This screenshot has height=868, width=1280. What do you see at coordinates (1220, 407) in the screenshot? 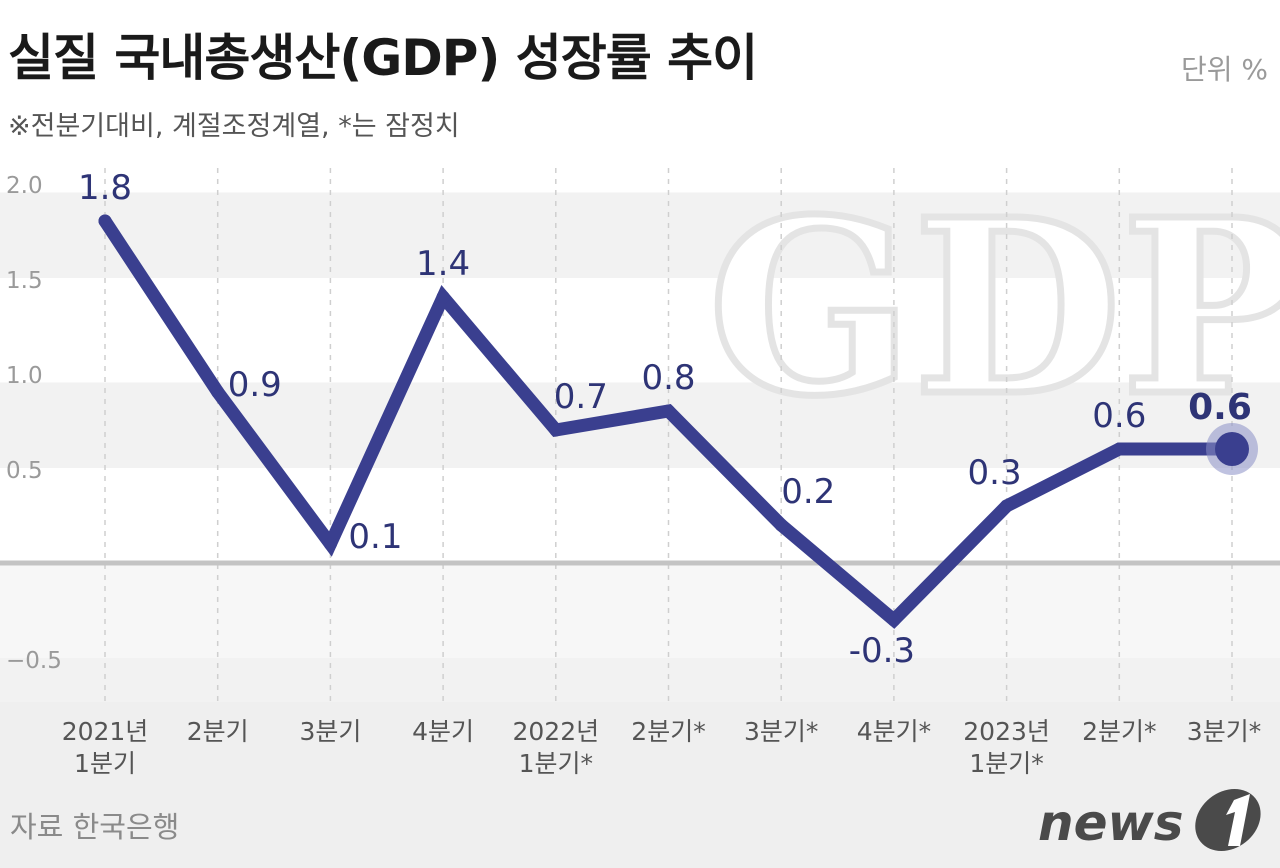
I see `data-label-10: 0.6` at bounding box center [1220, 407].